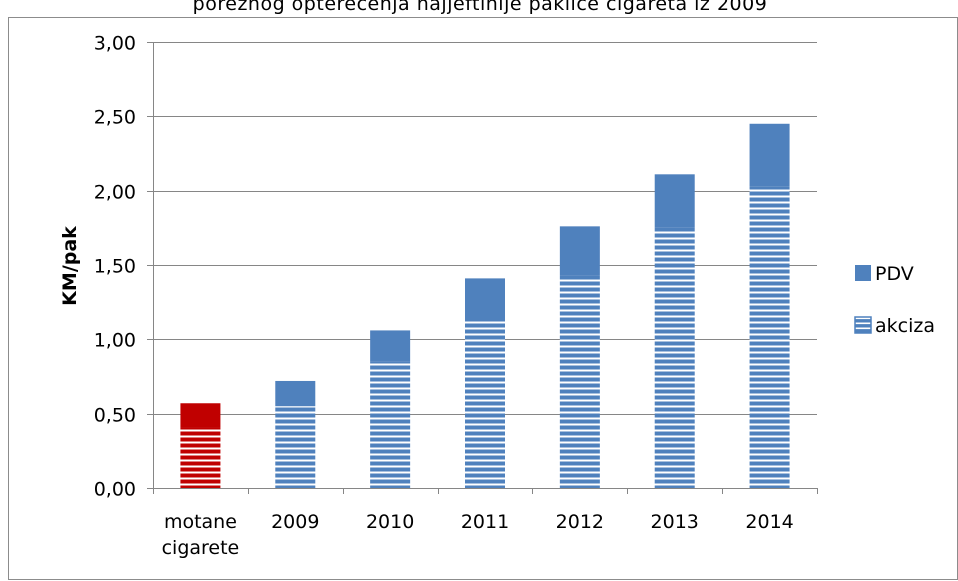  What do you see at coordinates (200, 522) in the screenshot?
I see `x-tick-label: motane` at bounding box center [200, 522].